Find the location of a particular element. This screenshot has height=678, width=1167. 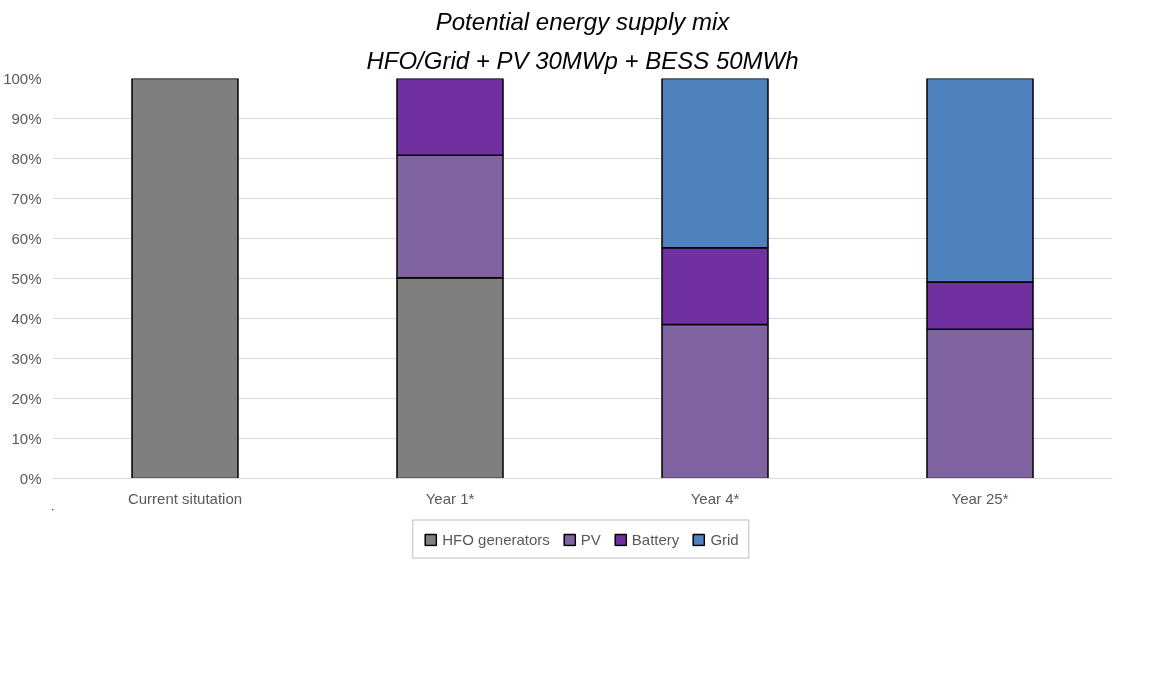

x-tick-label: Year 25* is located at coordinates (980, 498).